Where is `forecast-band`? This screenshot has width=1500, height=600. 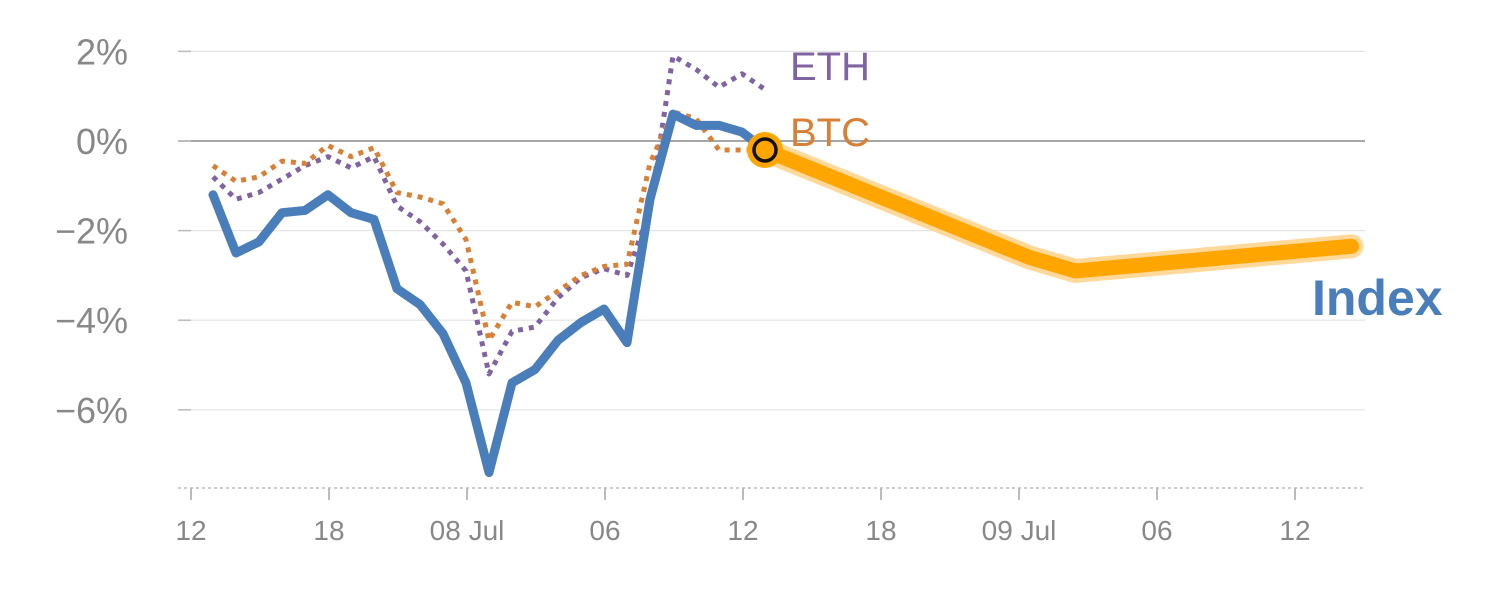
forecast-band is located at coordinates (1058, 210).